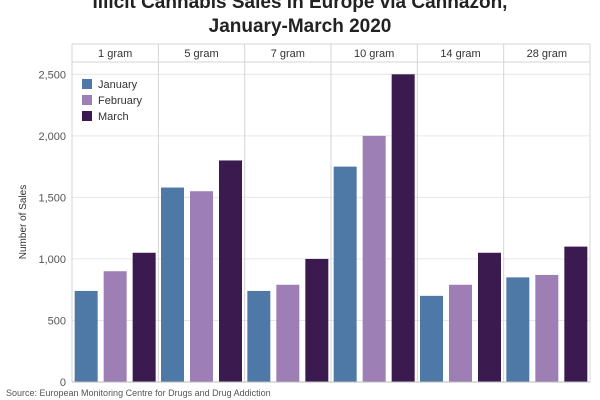  What do you see at coordinates (57, 321) in the screenshot?
I see `y-tick-label: 500` at bounding box center [57, 321].